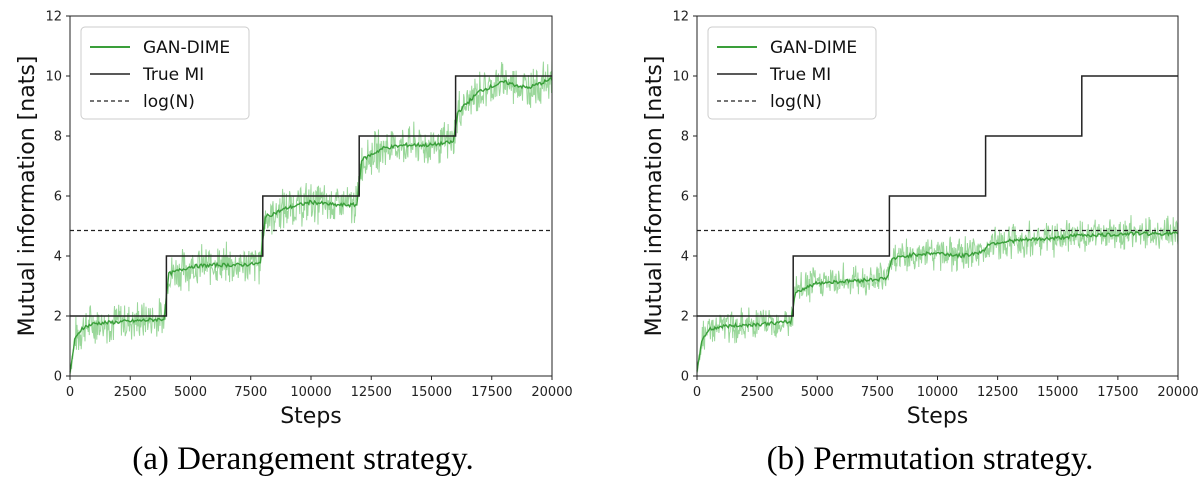  Describe the element at coordinates (302, 459) in the screenshot. I see `figure-caption: (a) Derangement strategy.` at that location.